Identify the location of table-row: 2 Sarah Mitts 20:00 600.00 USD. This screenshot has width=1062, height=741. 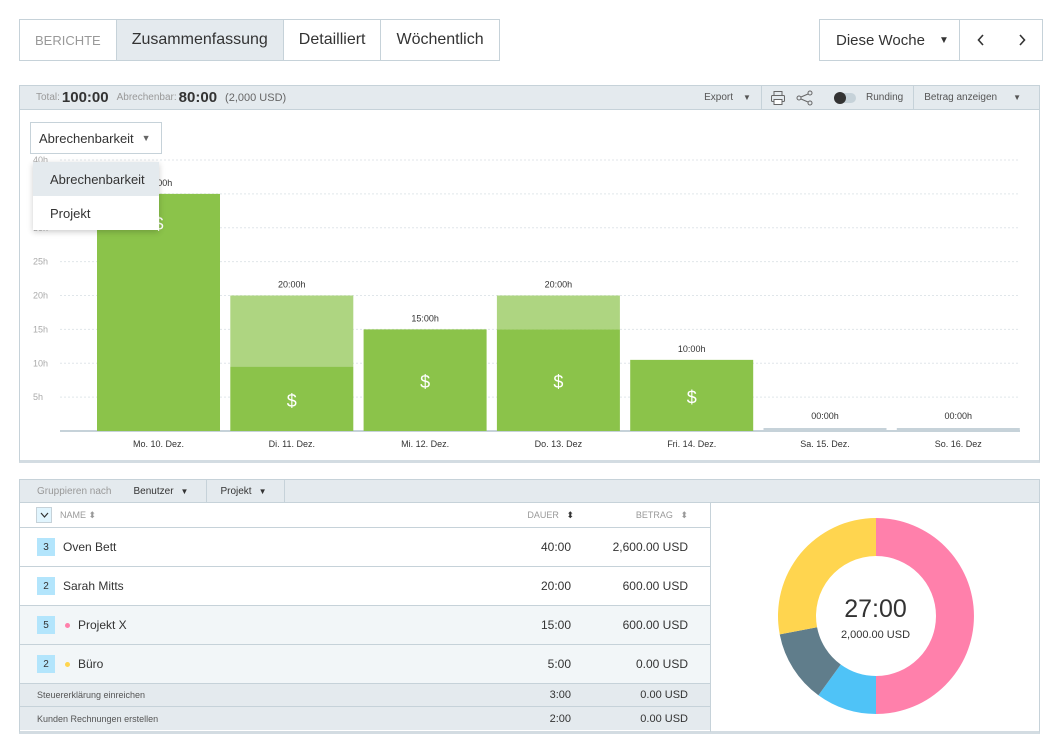
(365, 586).